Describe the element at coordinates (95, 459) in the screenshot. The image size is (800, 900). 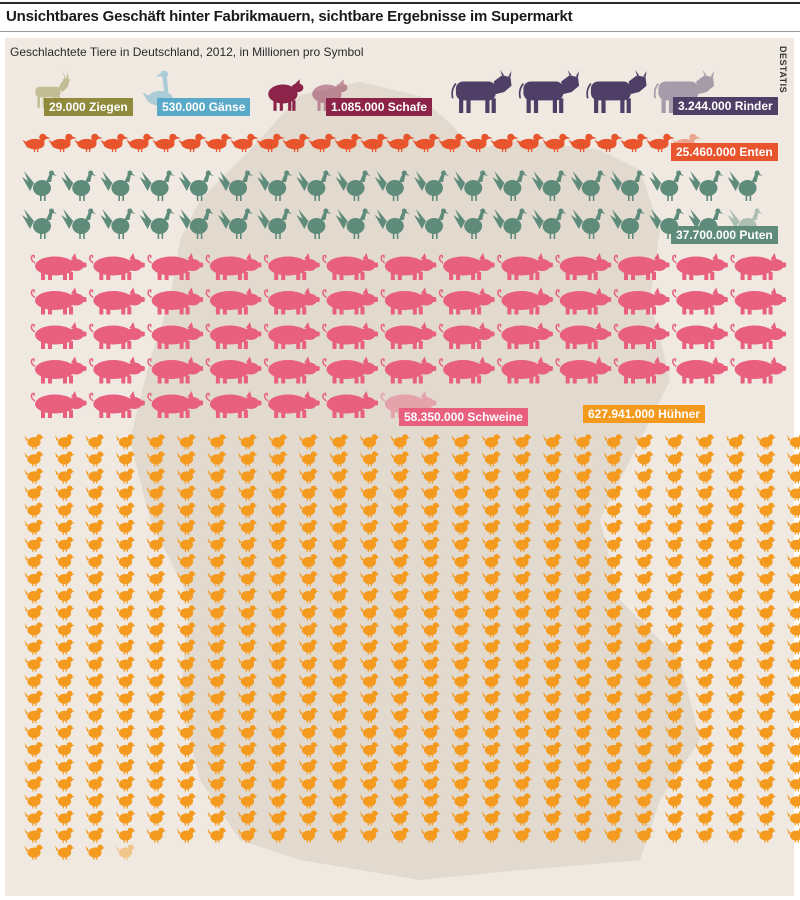
I see `hühner-symbol-29` at that location.